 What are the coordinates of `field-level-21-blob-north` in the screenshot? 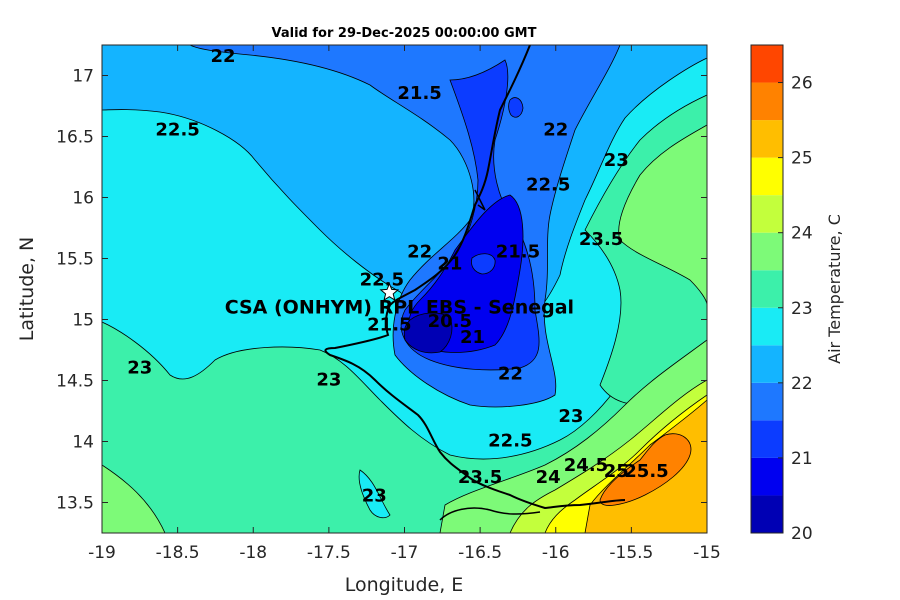 It's located at (516, 107).